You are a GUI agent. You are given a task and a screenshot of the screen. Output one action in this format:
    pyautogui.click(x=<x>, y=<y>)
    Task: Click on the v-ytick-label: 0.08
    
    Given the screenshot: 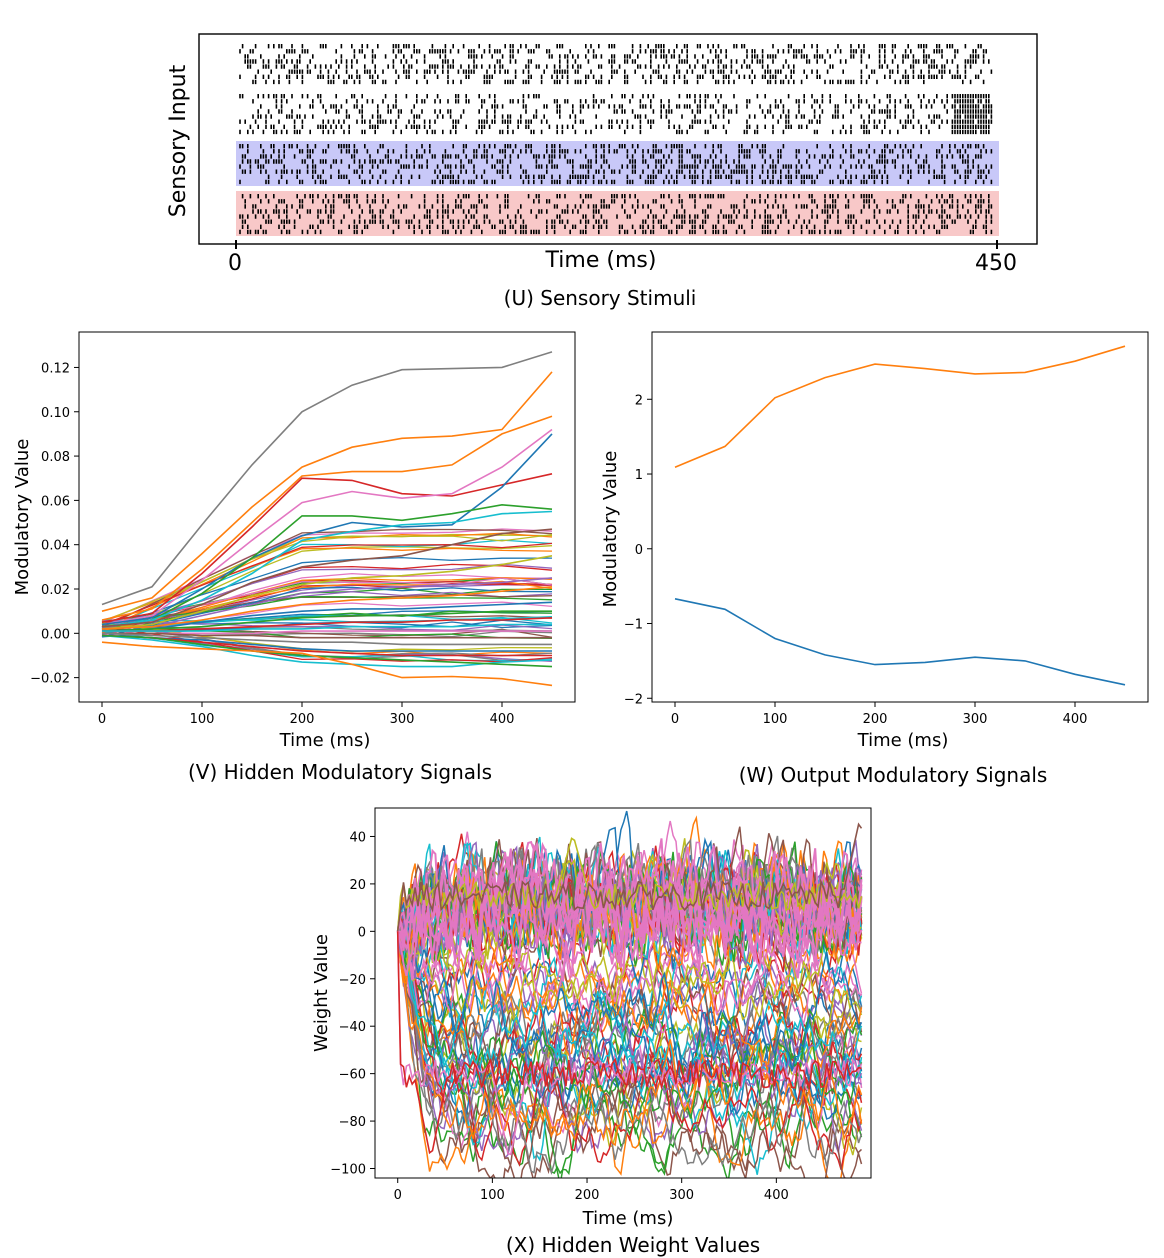 What is the action you would take?
    pyautogui.click(x=55, y=457)
    